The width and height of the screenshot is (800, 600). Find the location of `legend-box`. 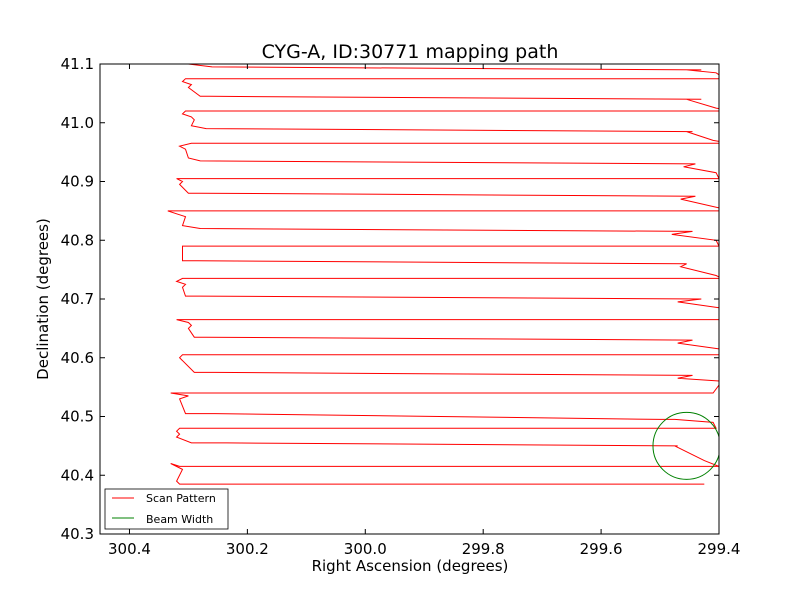

legend-box is located at coordinates (166, 509).